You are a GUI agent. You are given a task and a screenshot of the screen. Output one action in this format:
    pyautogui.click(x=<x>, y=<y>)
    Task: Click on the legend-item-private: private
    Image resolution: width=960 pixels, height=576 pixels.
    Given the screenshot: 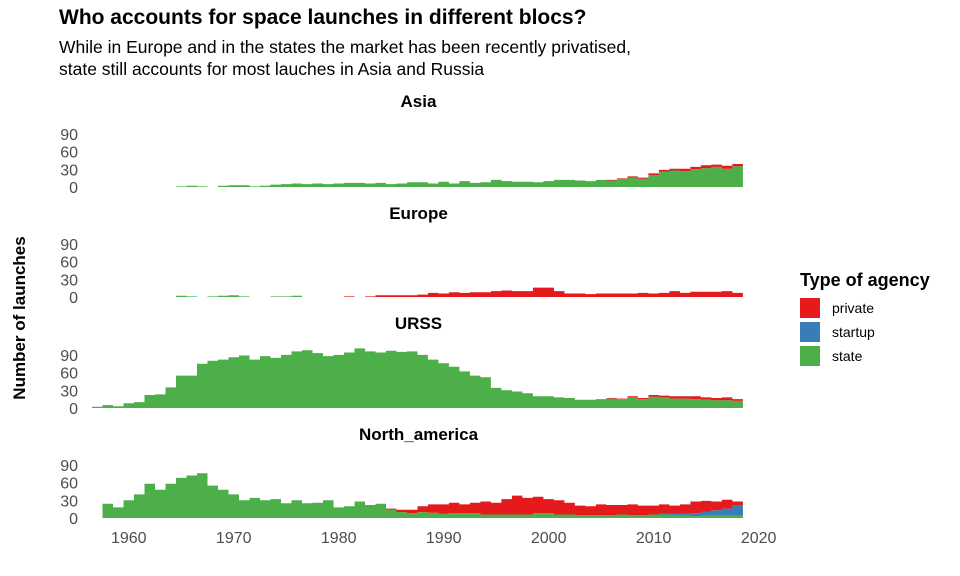 What is the action you would take?
    pyautogui.click(x=865, y=308)
    